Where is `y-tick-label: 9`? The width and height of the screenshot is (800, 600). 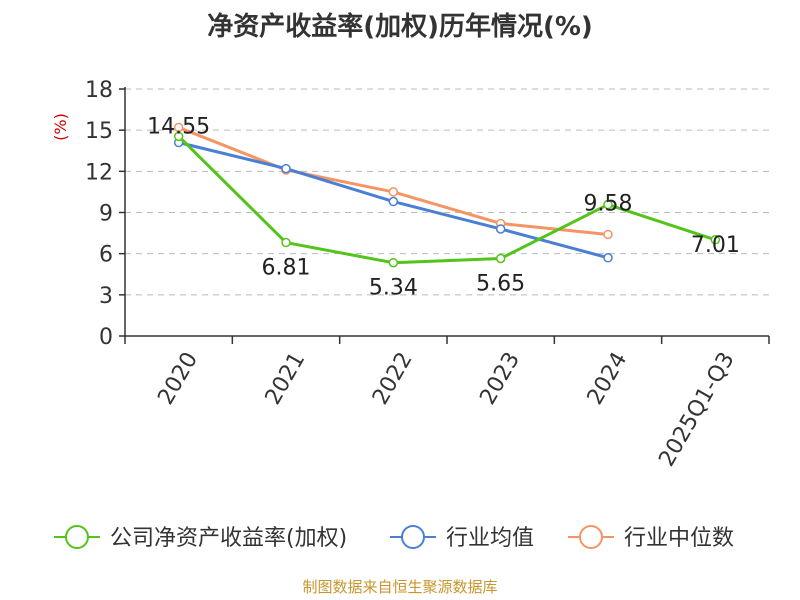
y-tick-label: 9 is located at coordinates (106, 214).